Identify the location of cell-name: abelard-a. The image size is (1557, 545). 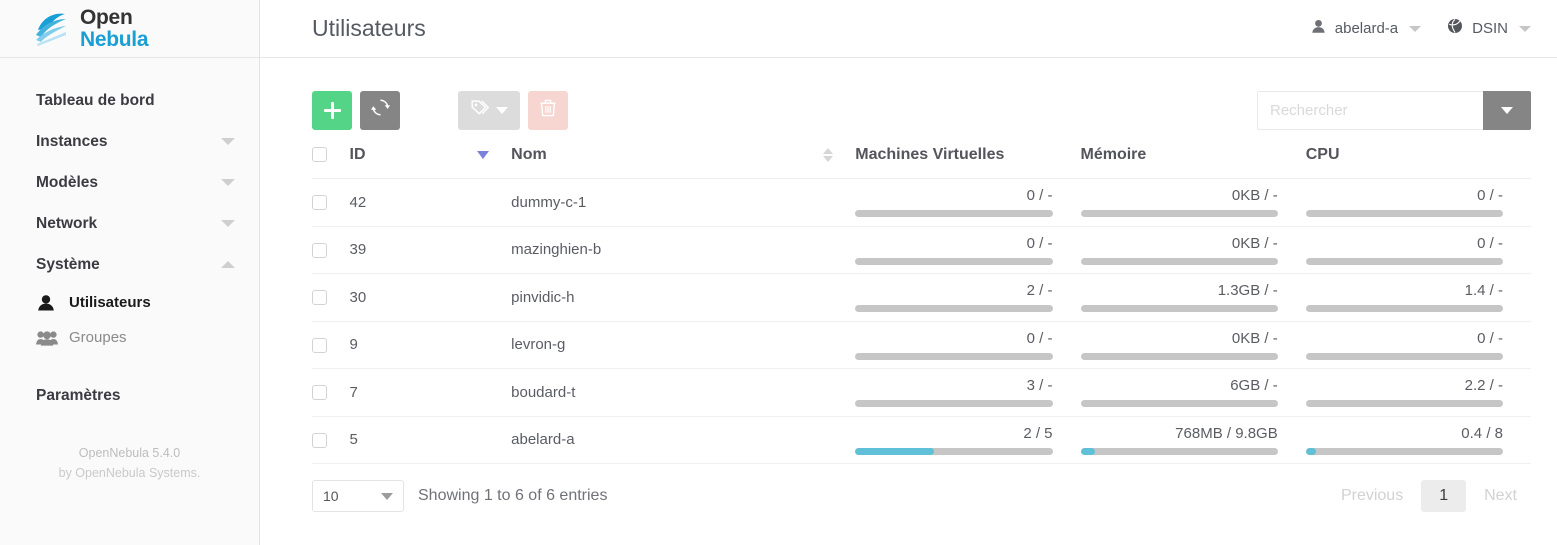
(683, 440).